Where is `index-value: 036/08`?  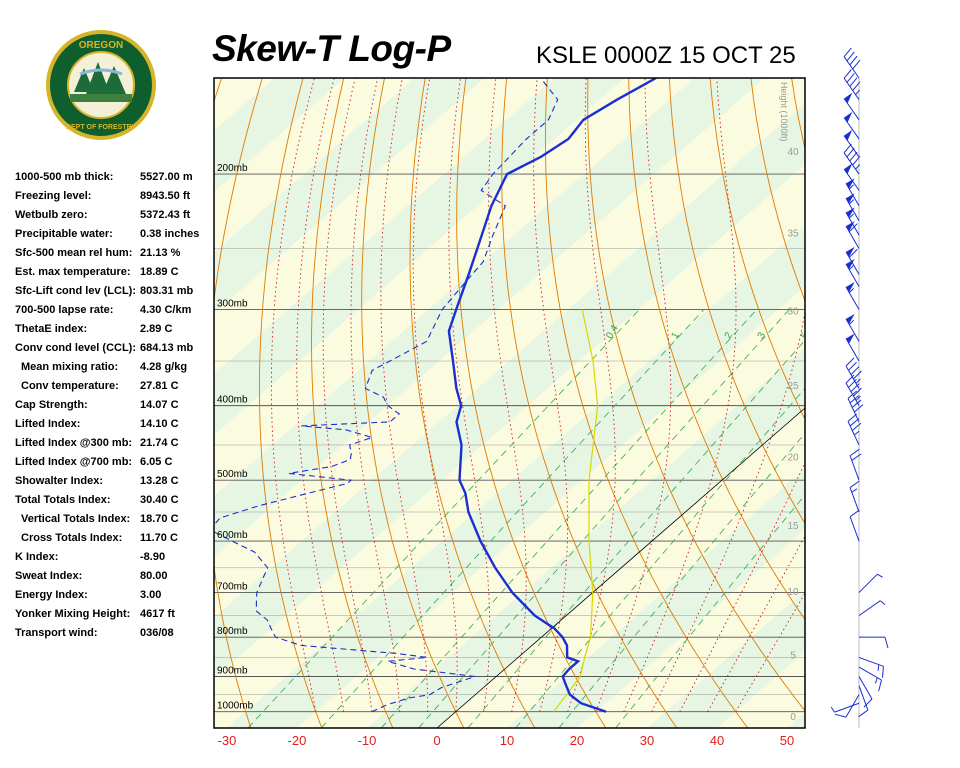
index-value: 036/08 is located at coordinates (157, 633).